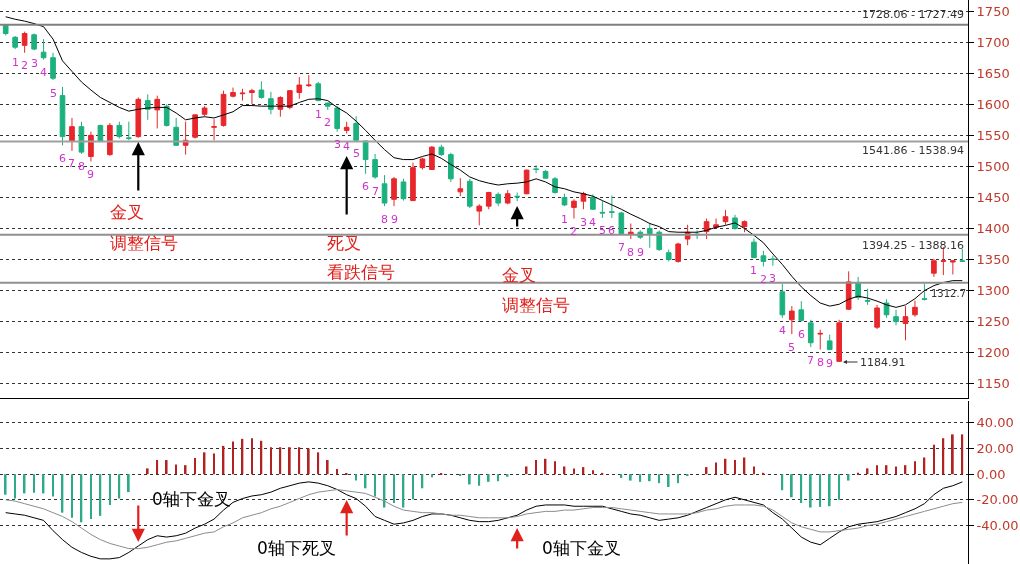 Image resolution: width=1020 pixels, height=564 pixels. Describe the element at coordinates (993, 260) in the screenshot. I see `y-tick-label: 1350` at that location.